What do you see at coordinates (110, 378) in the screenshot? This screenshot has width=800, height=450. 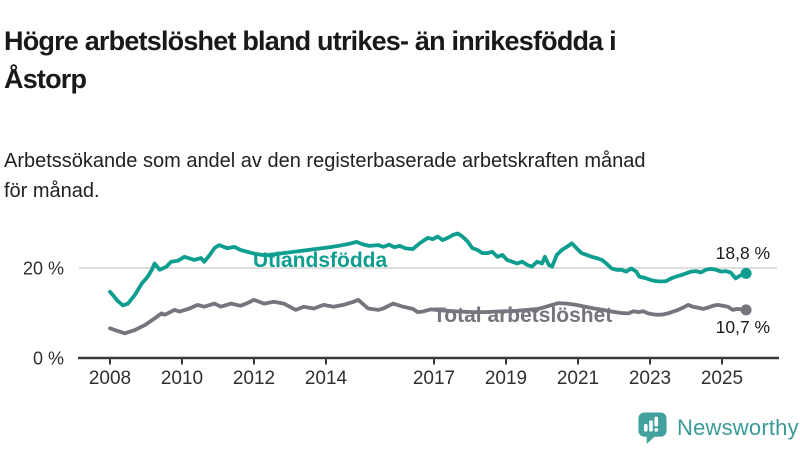 I see `x-tick-label: 2008` at bounding box center [110, 378].